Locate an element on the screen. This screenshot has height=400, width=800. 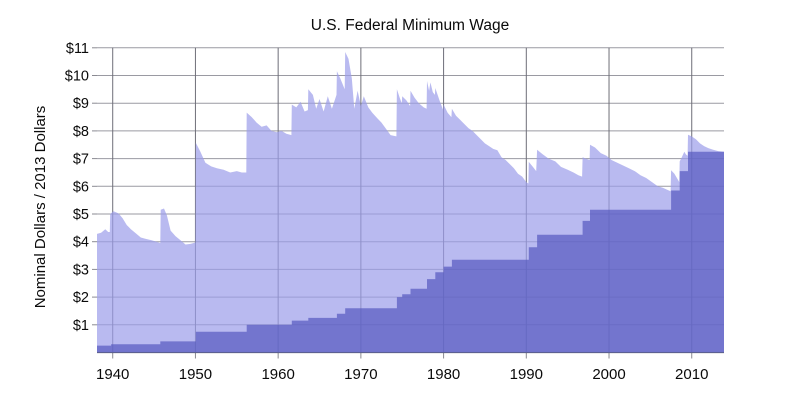
y-tick-label: $7 is located at coordinates (81, 160).